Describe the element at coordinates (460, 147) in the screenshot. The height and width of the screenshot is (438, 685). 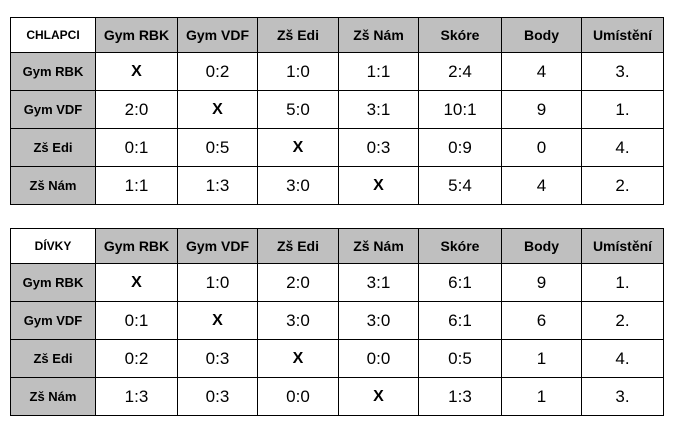
I see `table-cell: 0:9` at that location.